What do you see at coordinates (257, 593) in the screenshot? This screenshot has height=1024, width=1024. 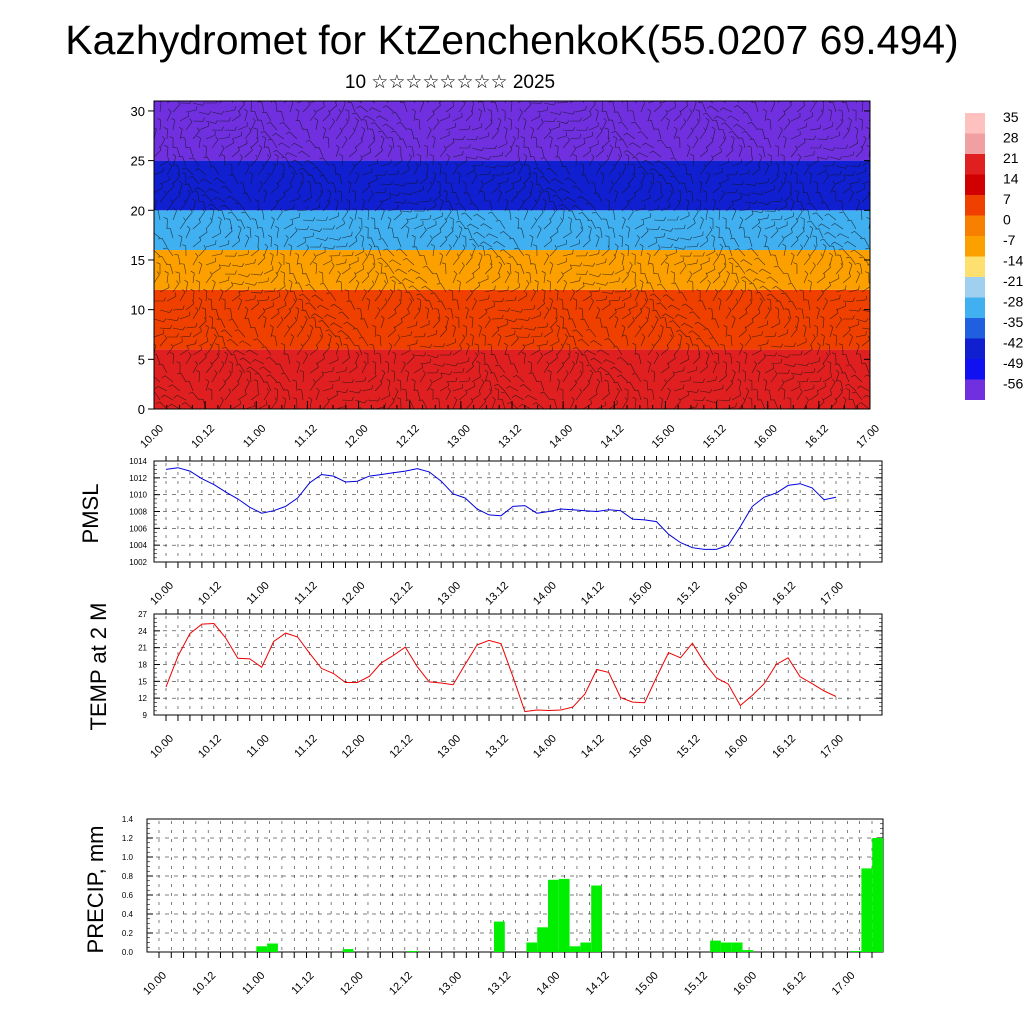 I see `x-tick-label: 11.00` at bounding box center [257, 593].